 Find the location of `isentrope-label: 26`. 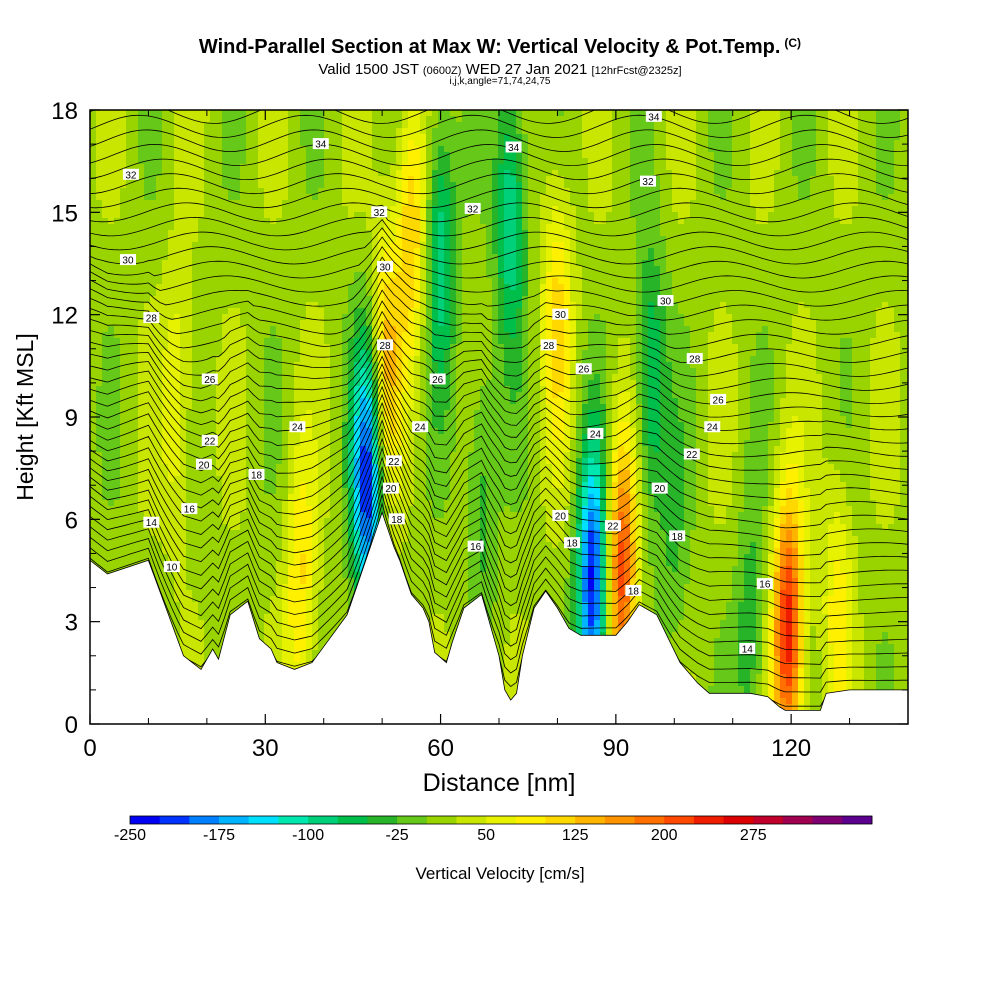

isentrope-label: 26 is located at coordinates (210, 380).